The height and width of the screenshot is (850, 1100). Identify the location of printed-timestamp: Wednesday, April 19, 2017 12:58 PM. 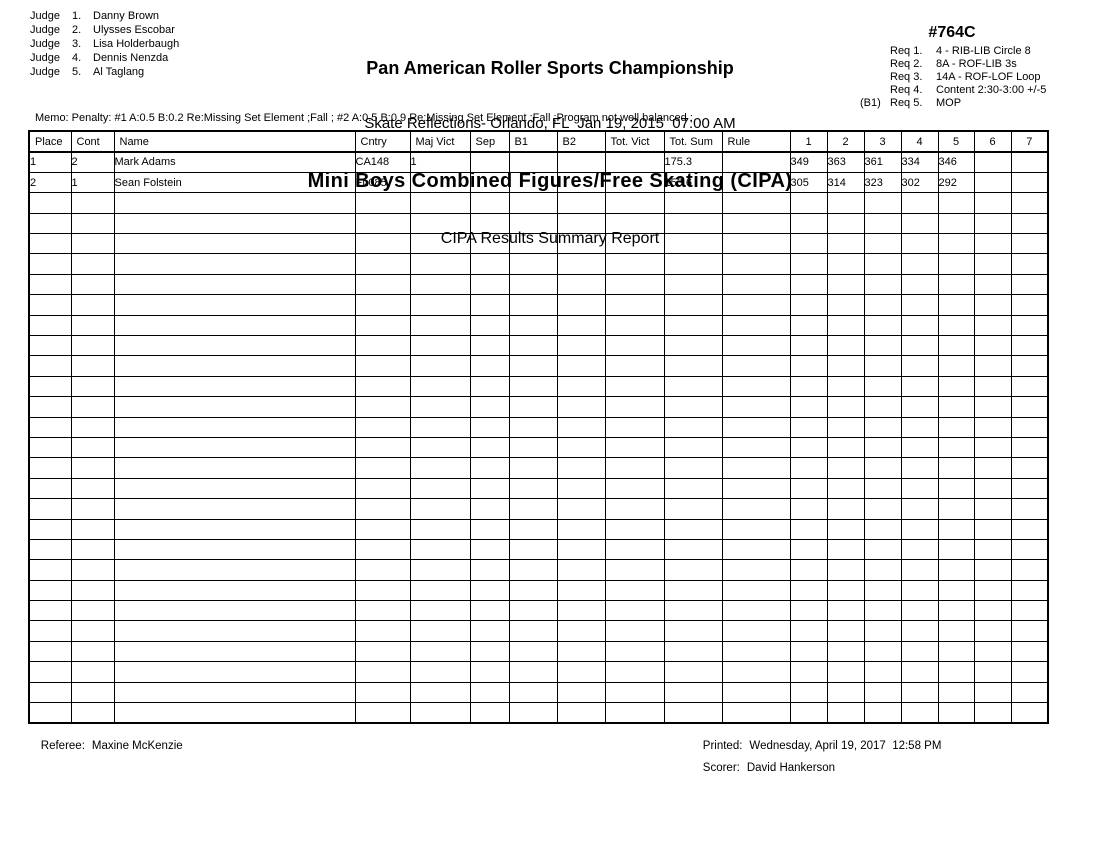
(845, 746).